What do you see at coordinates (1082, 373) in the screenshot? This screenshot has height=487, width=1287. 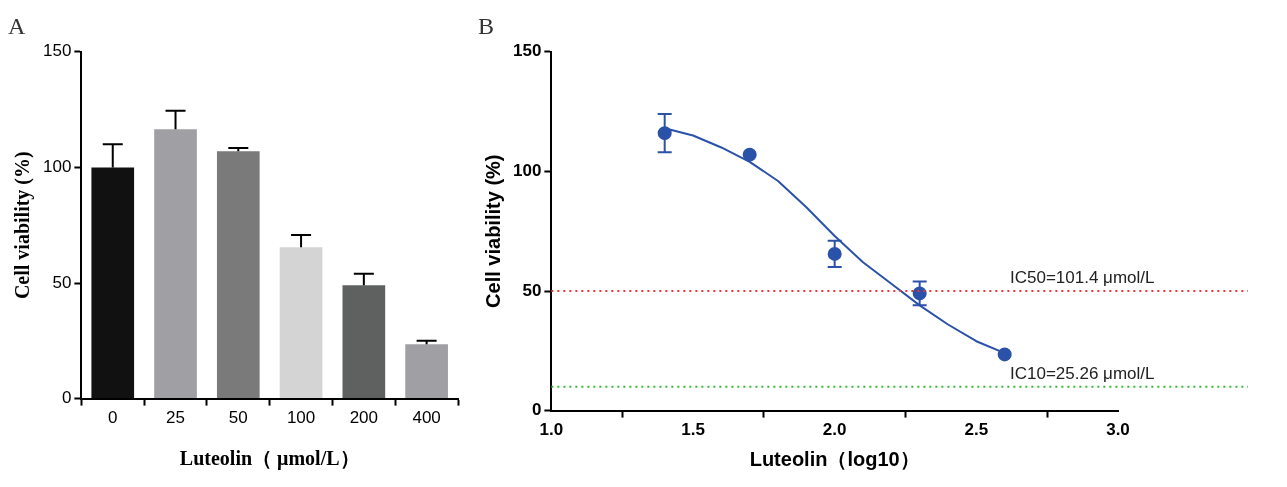 I see `ref-line-label: IC10=25.26 μmol/L` at bounding box center [1082, 373].